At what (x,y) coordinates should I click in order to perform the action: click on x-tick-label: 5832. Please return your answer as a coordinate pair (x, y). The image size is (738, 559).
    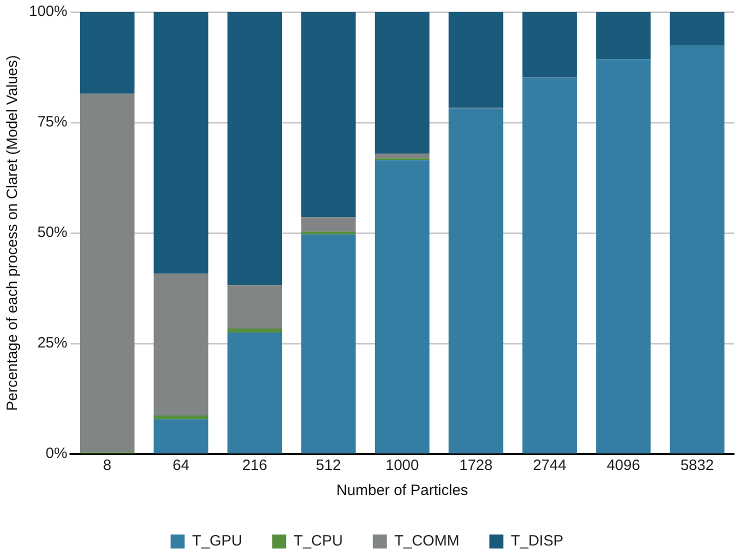
    Looking at the image, I should click on (697, 465).